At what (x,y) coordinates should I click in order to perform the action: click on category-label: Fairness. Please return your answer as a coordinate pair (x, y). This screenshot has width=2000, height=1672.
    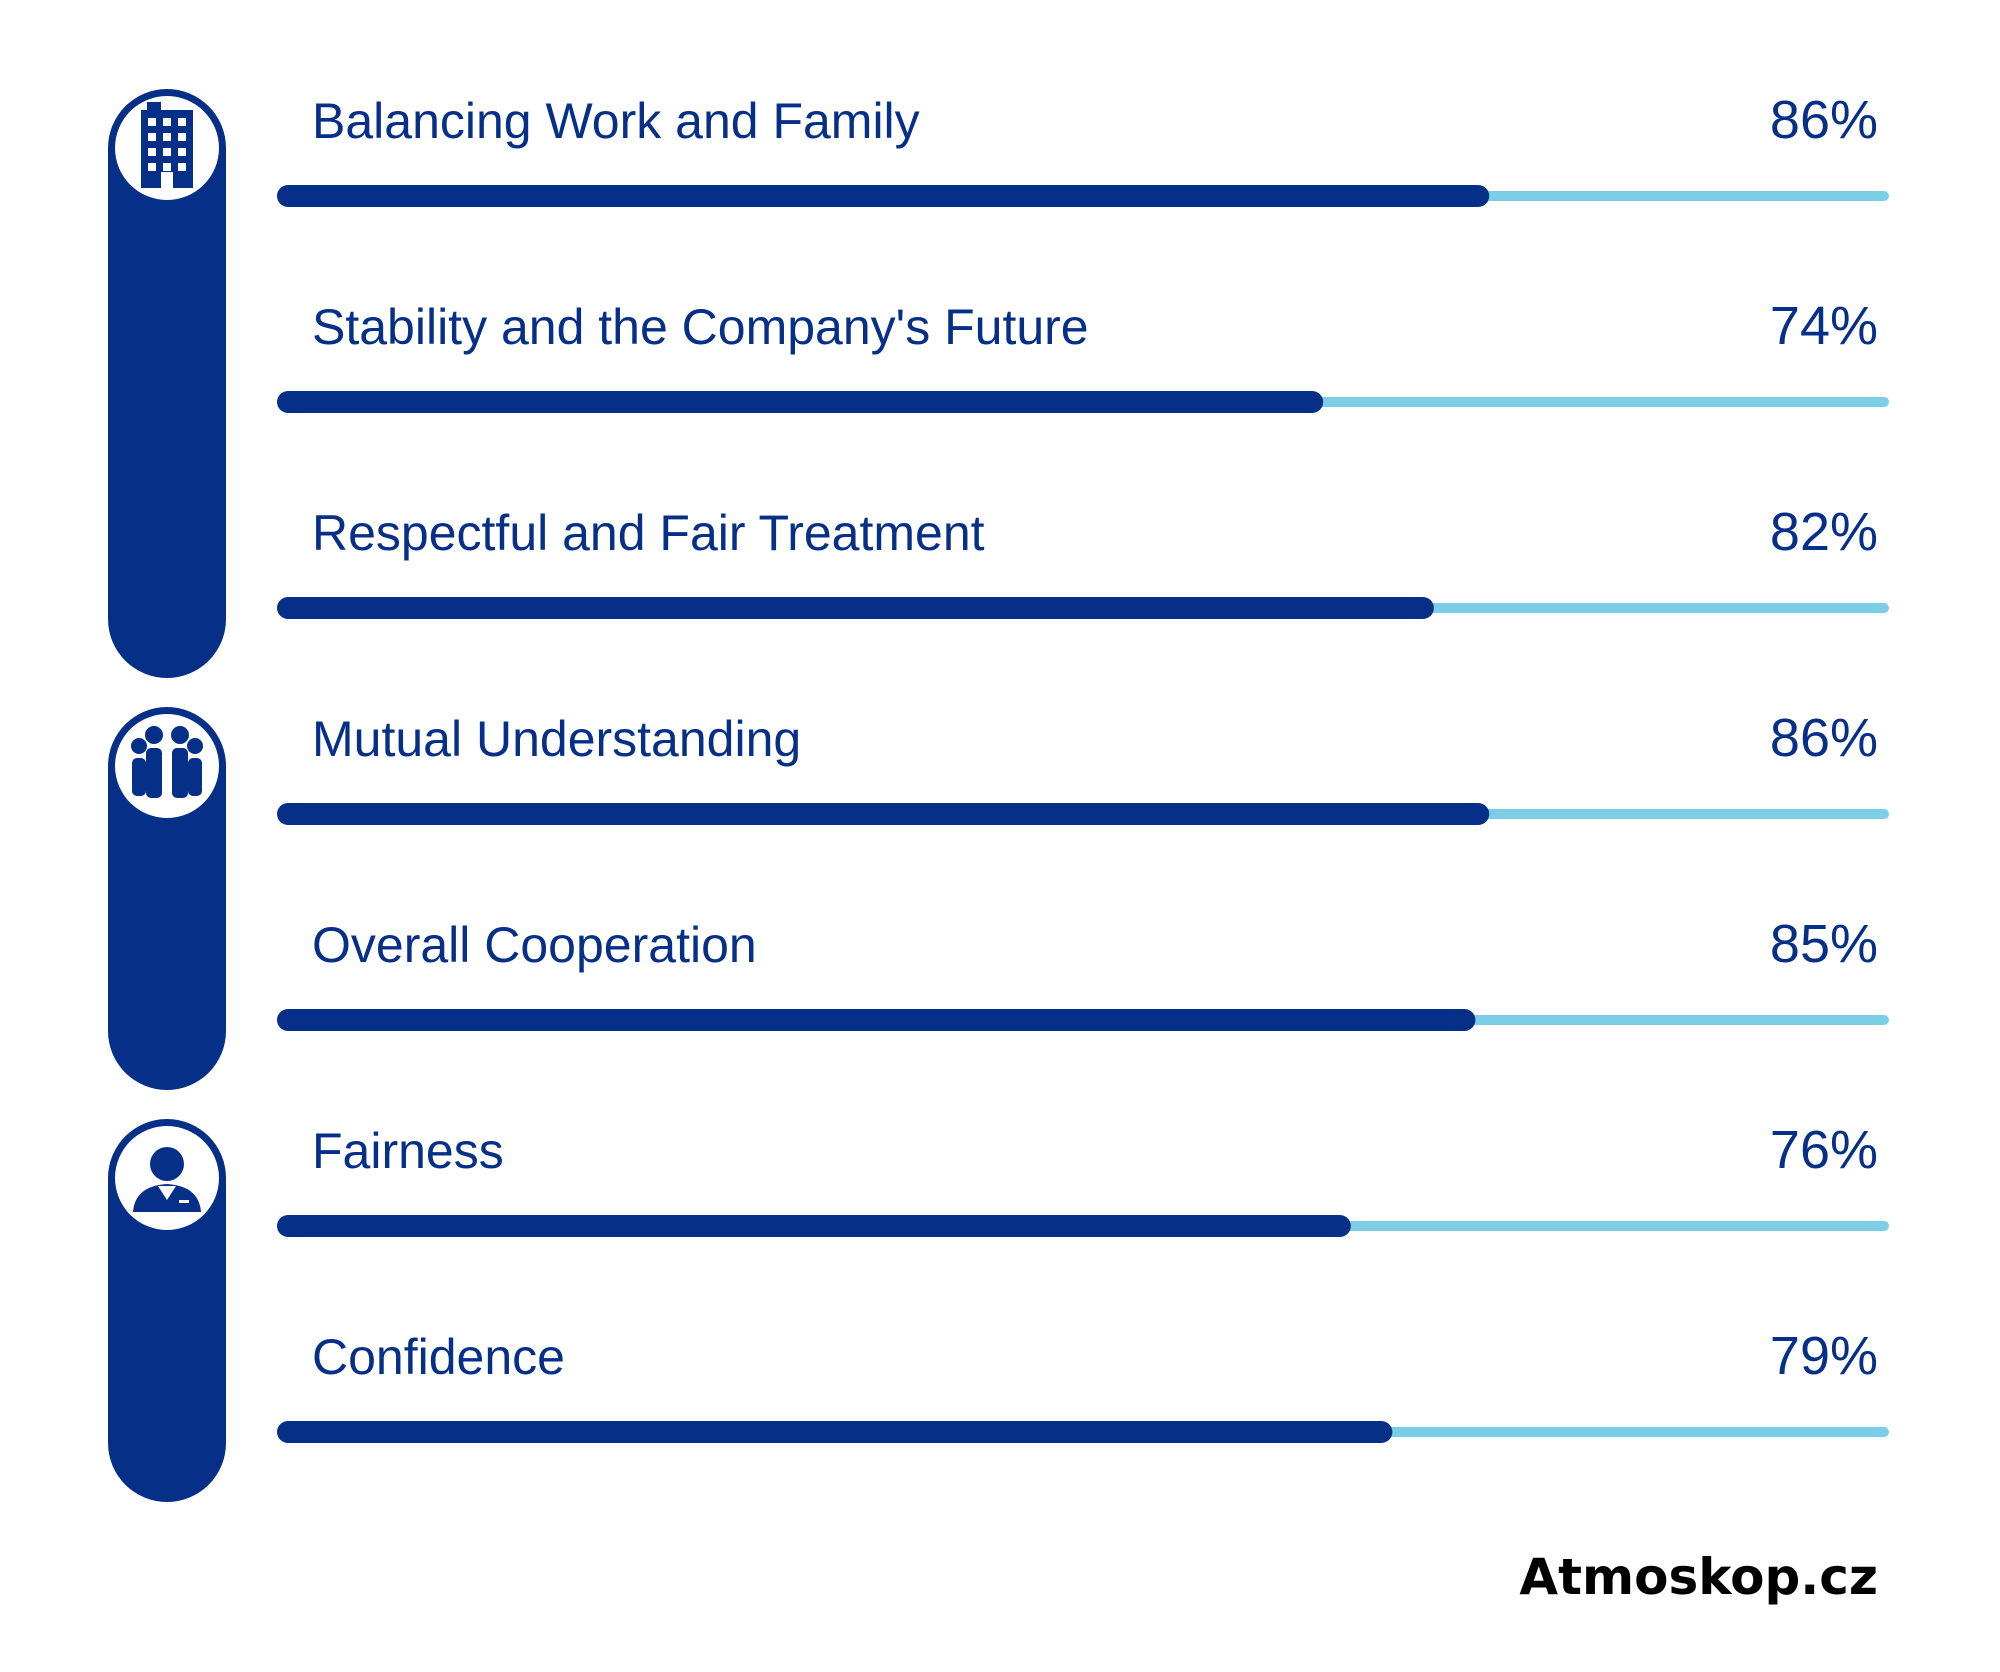
    Looking at the image, I should click on (408, 1151).